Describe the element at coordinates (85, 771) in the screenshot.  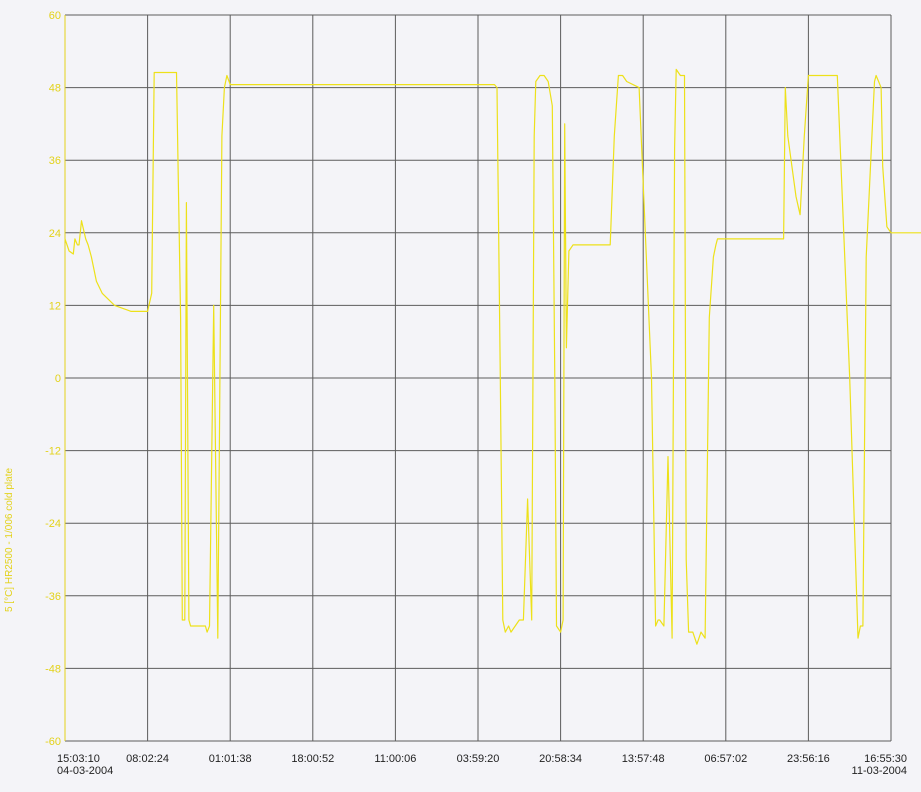
I see `x-tick-date-label: 04-03-2004` at that location.